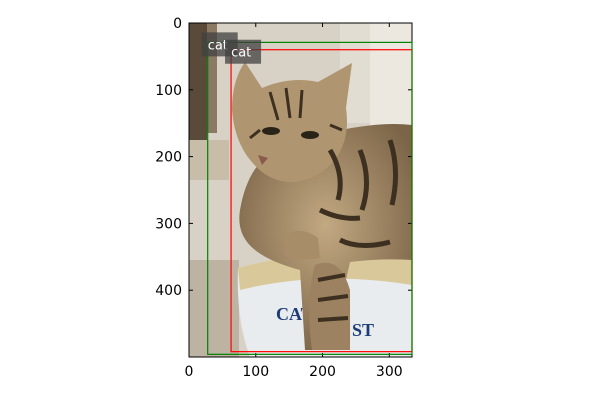  I want to click on y-tick-label: 200, so click(168, 158).